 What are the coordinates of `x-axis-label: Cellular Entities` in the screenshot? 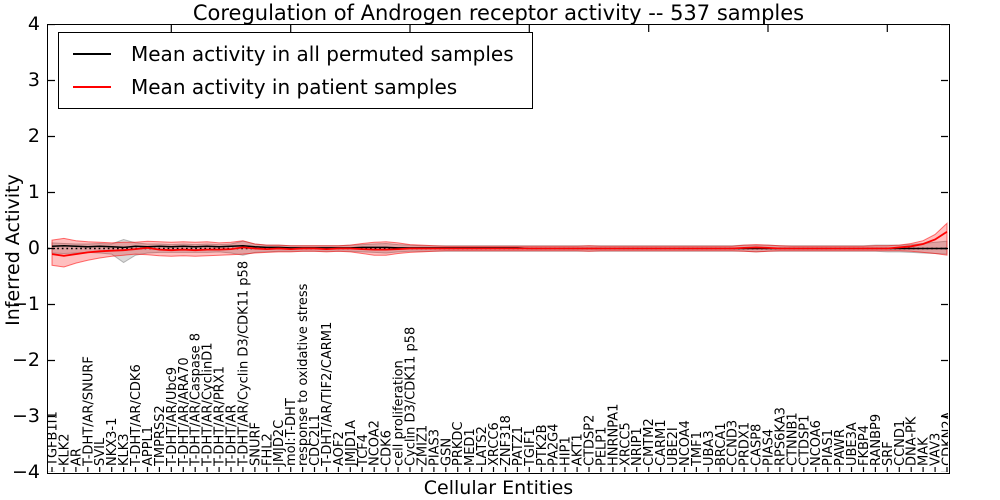 It's located at (498, 488).